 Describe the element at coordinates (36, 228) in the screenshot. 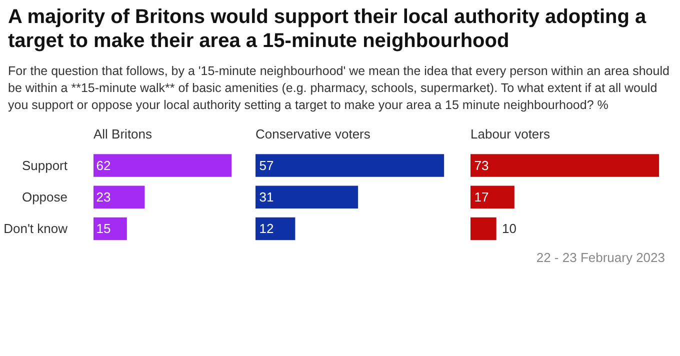

I see `y-tick-label: Don't know` at that location.